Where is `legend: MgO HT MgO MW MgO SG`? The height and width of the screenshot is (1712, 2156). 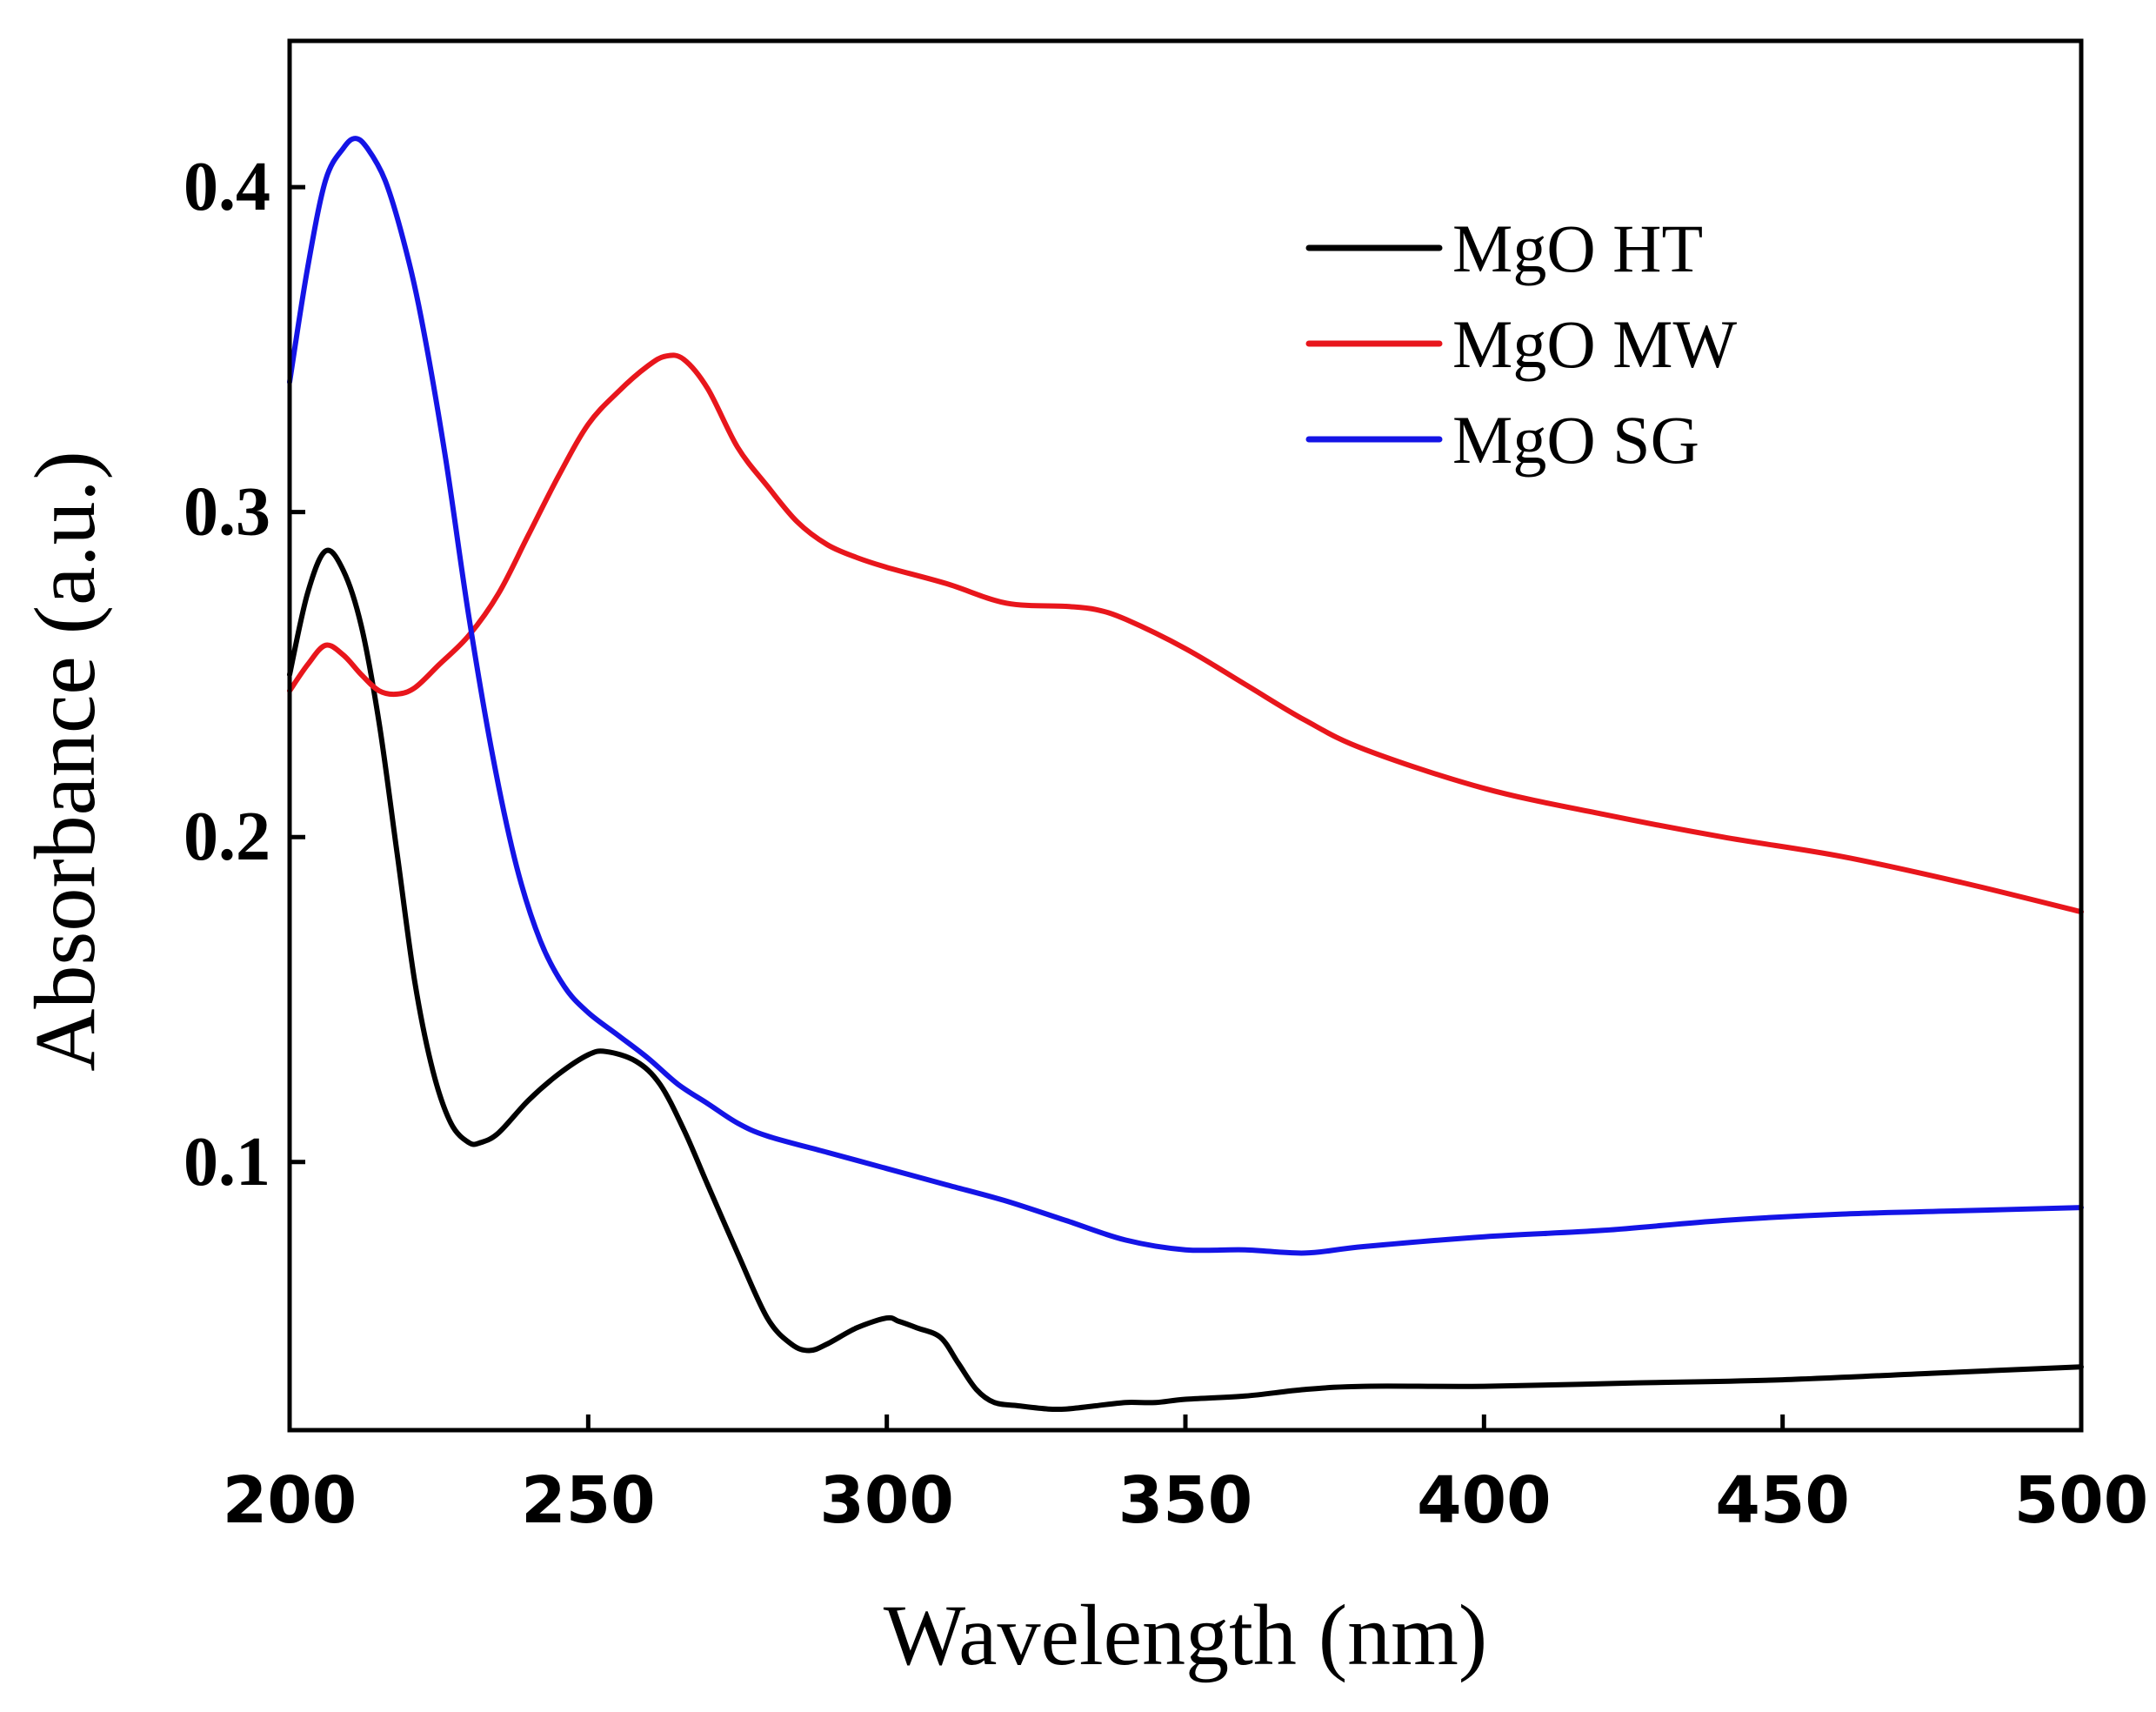 legend: MgO HT MgO MW MgO SG is located at coordinates (1521, 344).